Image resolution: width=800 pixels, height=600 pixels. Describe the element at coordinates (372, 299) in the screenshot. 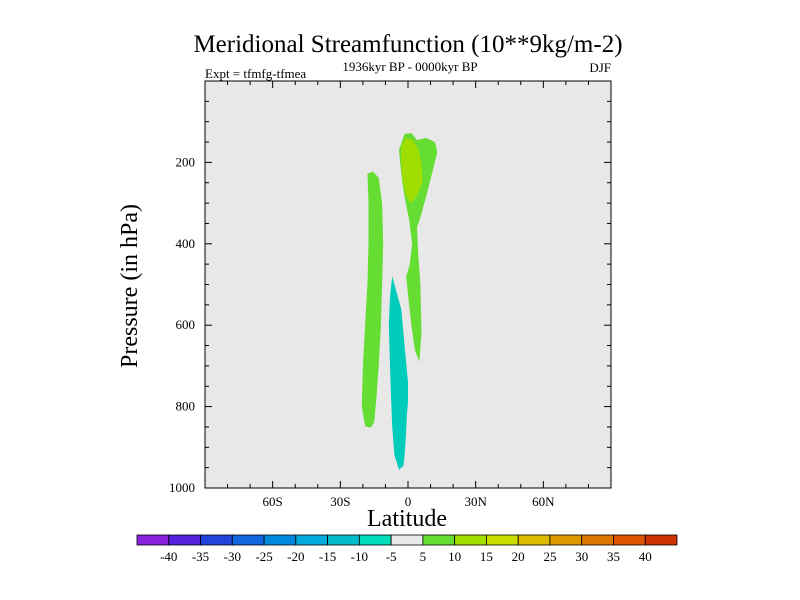

I see `contour-region-positive-band-south` at that location.